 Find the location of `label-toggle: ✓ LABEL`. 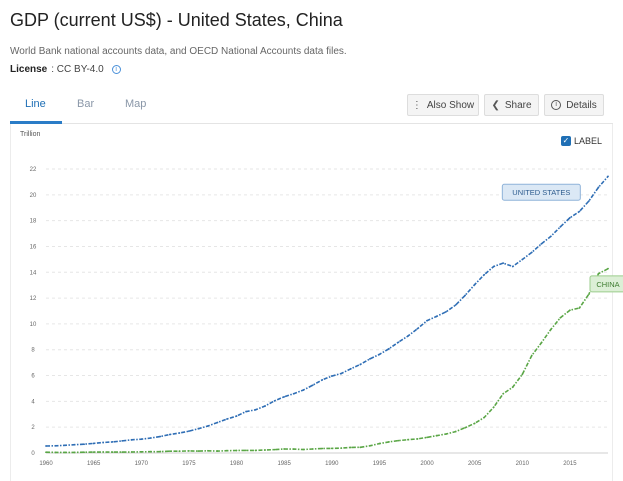

label-toggle: ✓ LABEL is located at coordinates (581, 141).